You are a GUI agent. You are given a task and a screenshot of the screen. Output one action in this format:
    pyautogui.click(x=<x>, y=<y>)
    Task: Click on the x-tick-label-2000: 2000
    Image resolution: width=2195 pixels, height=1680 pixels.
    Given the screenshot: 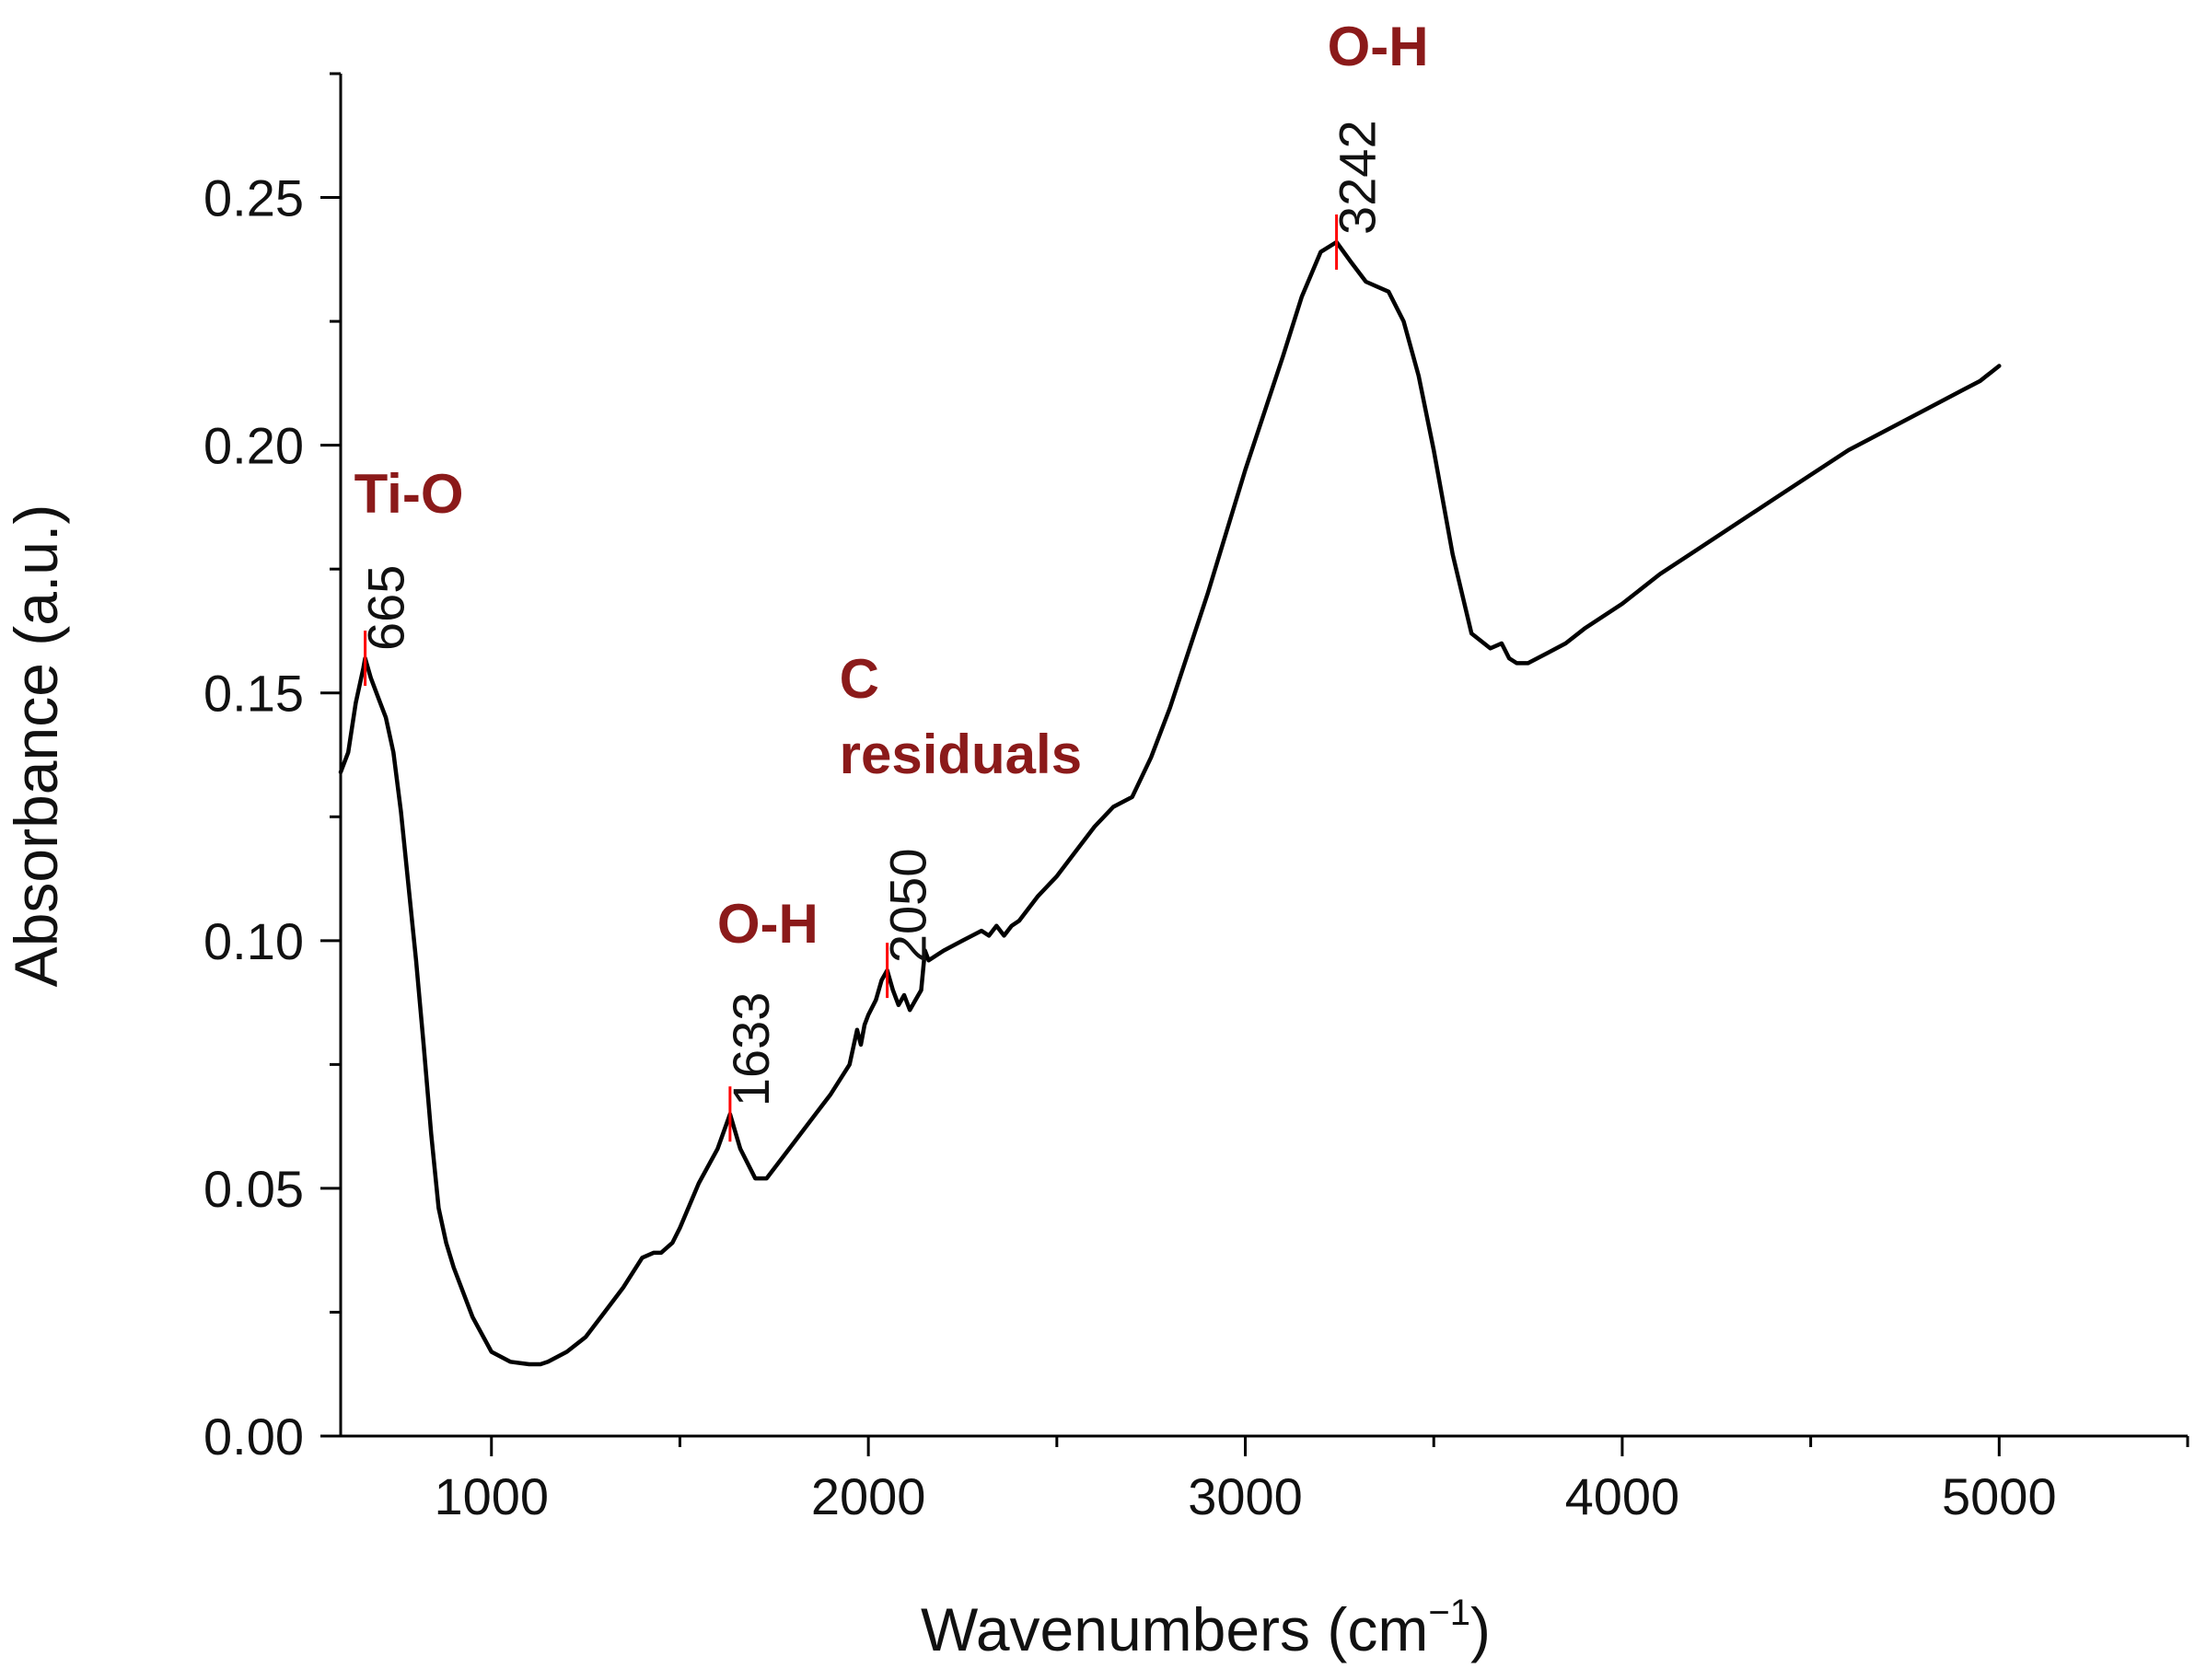 What is the action you would take?
    pyautogui.click(x=868, y=1496)
    